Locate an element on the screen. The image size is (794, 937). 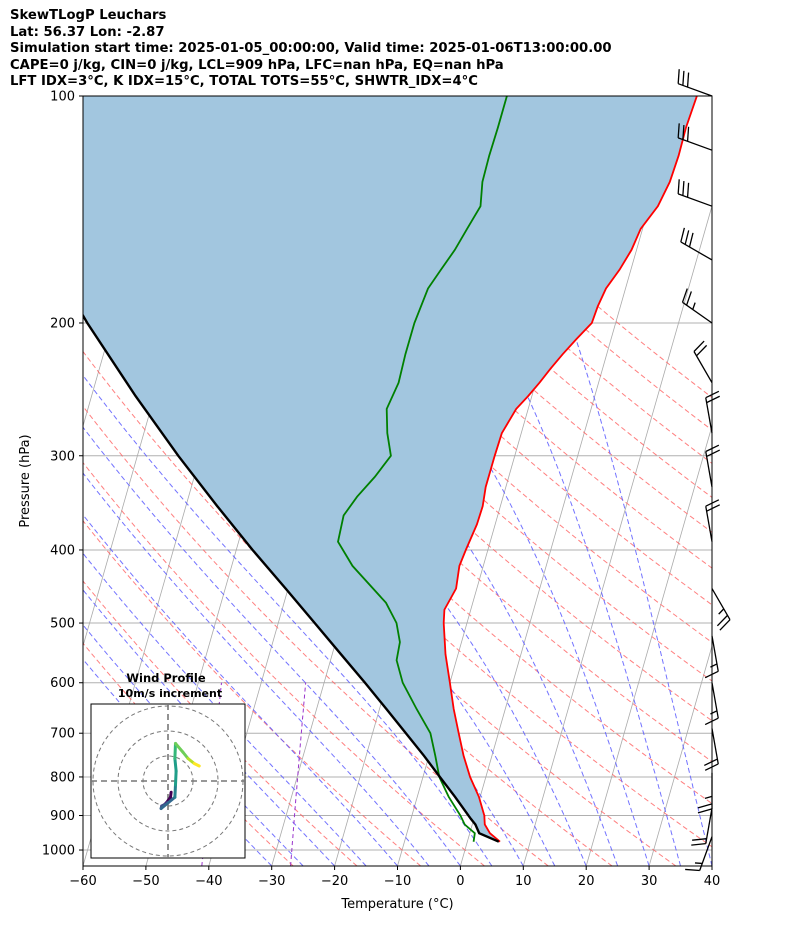
y-tick-label: 600 is located at coordinates (62, 683).